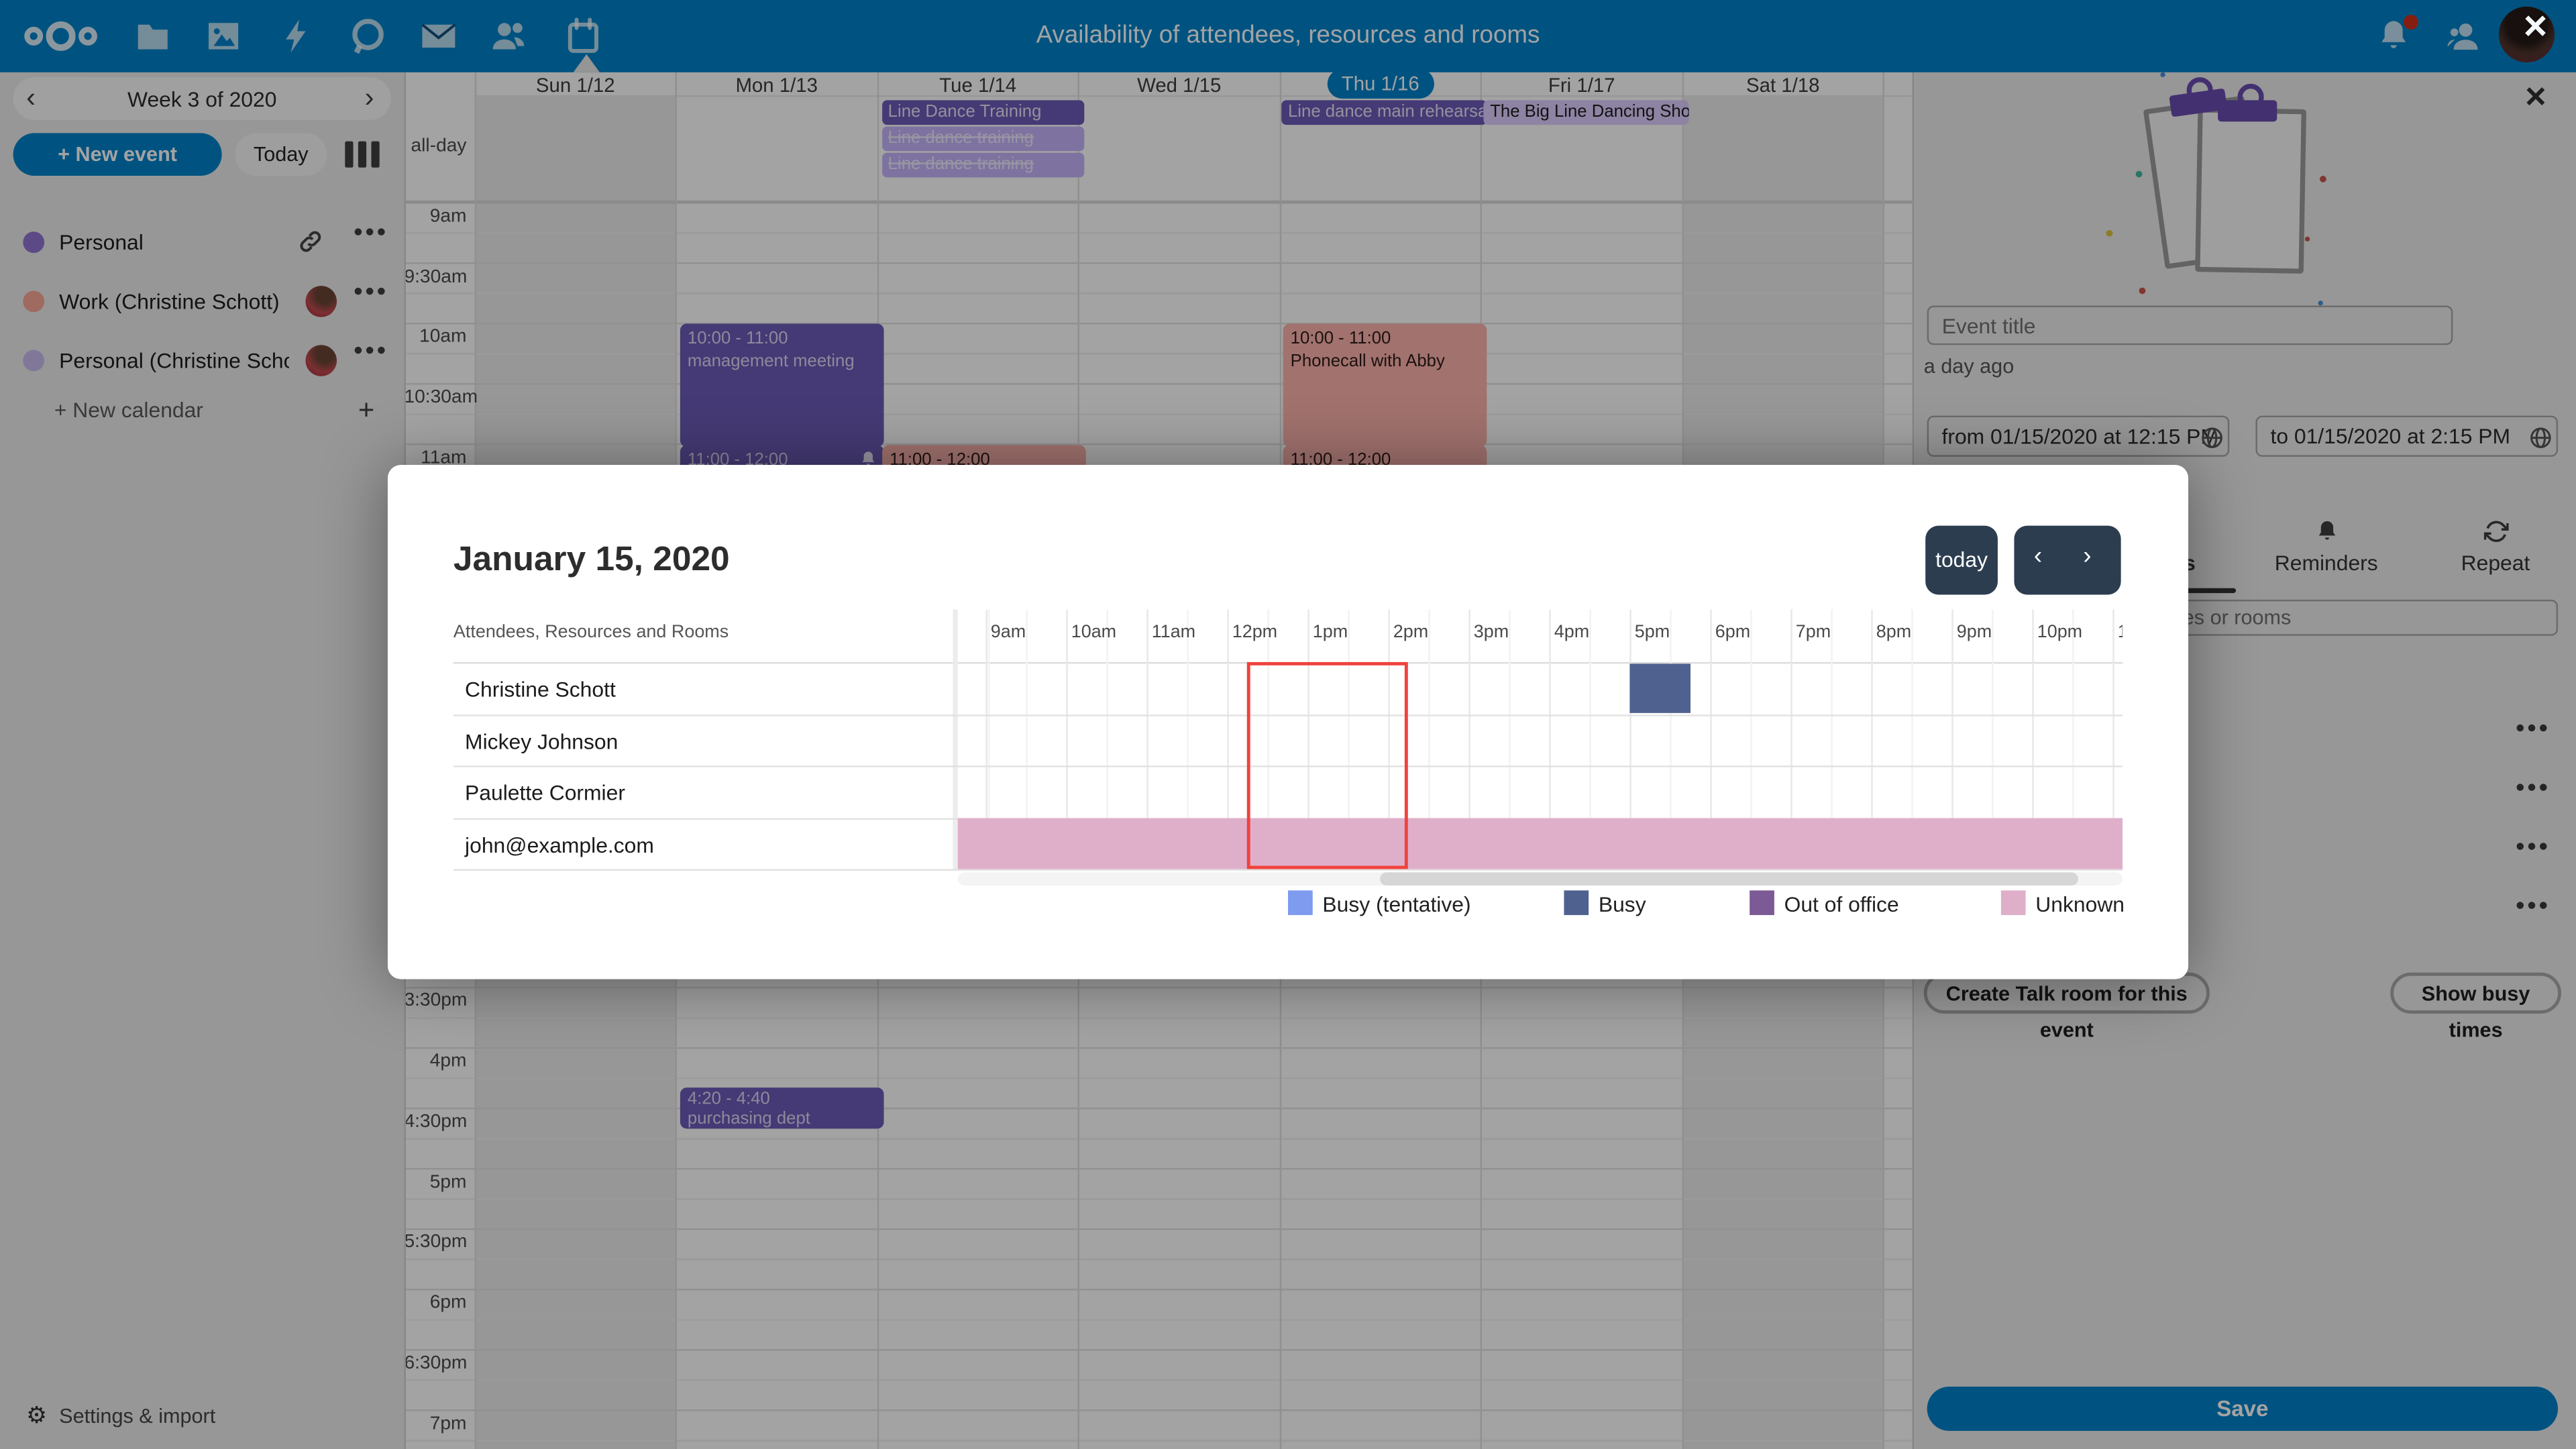 This screenshot has width=2576, height=1449. I want to click on legend-busy: Busy, so click(1637, 903).